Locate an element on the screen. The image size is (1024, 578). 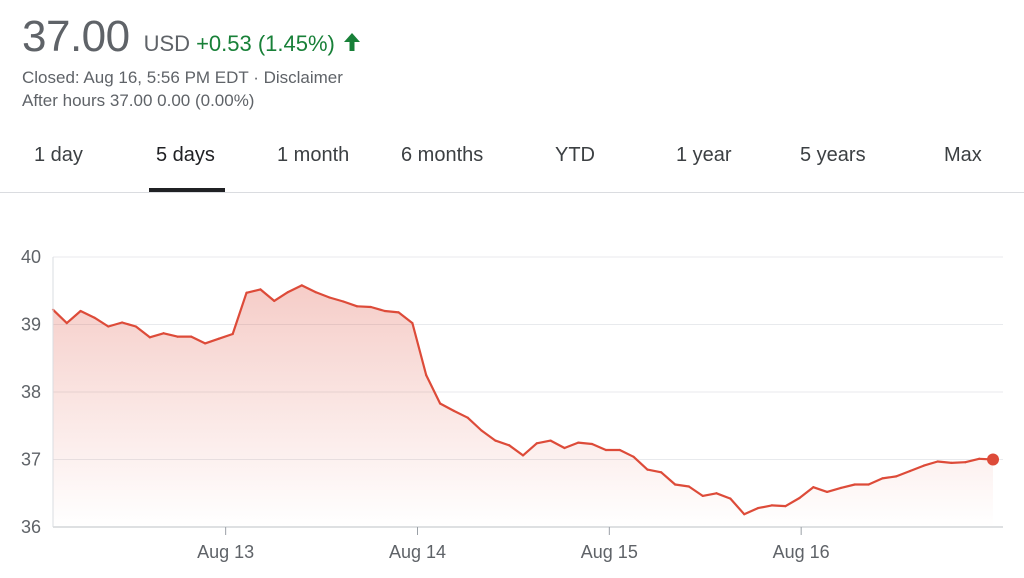
tab-1-month: 1 month is located at coordinates (313, 155).